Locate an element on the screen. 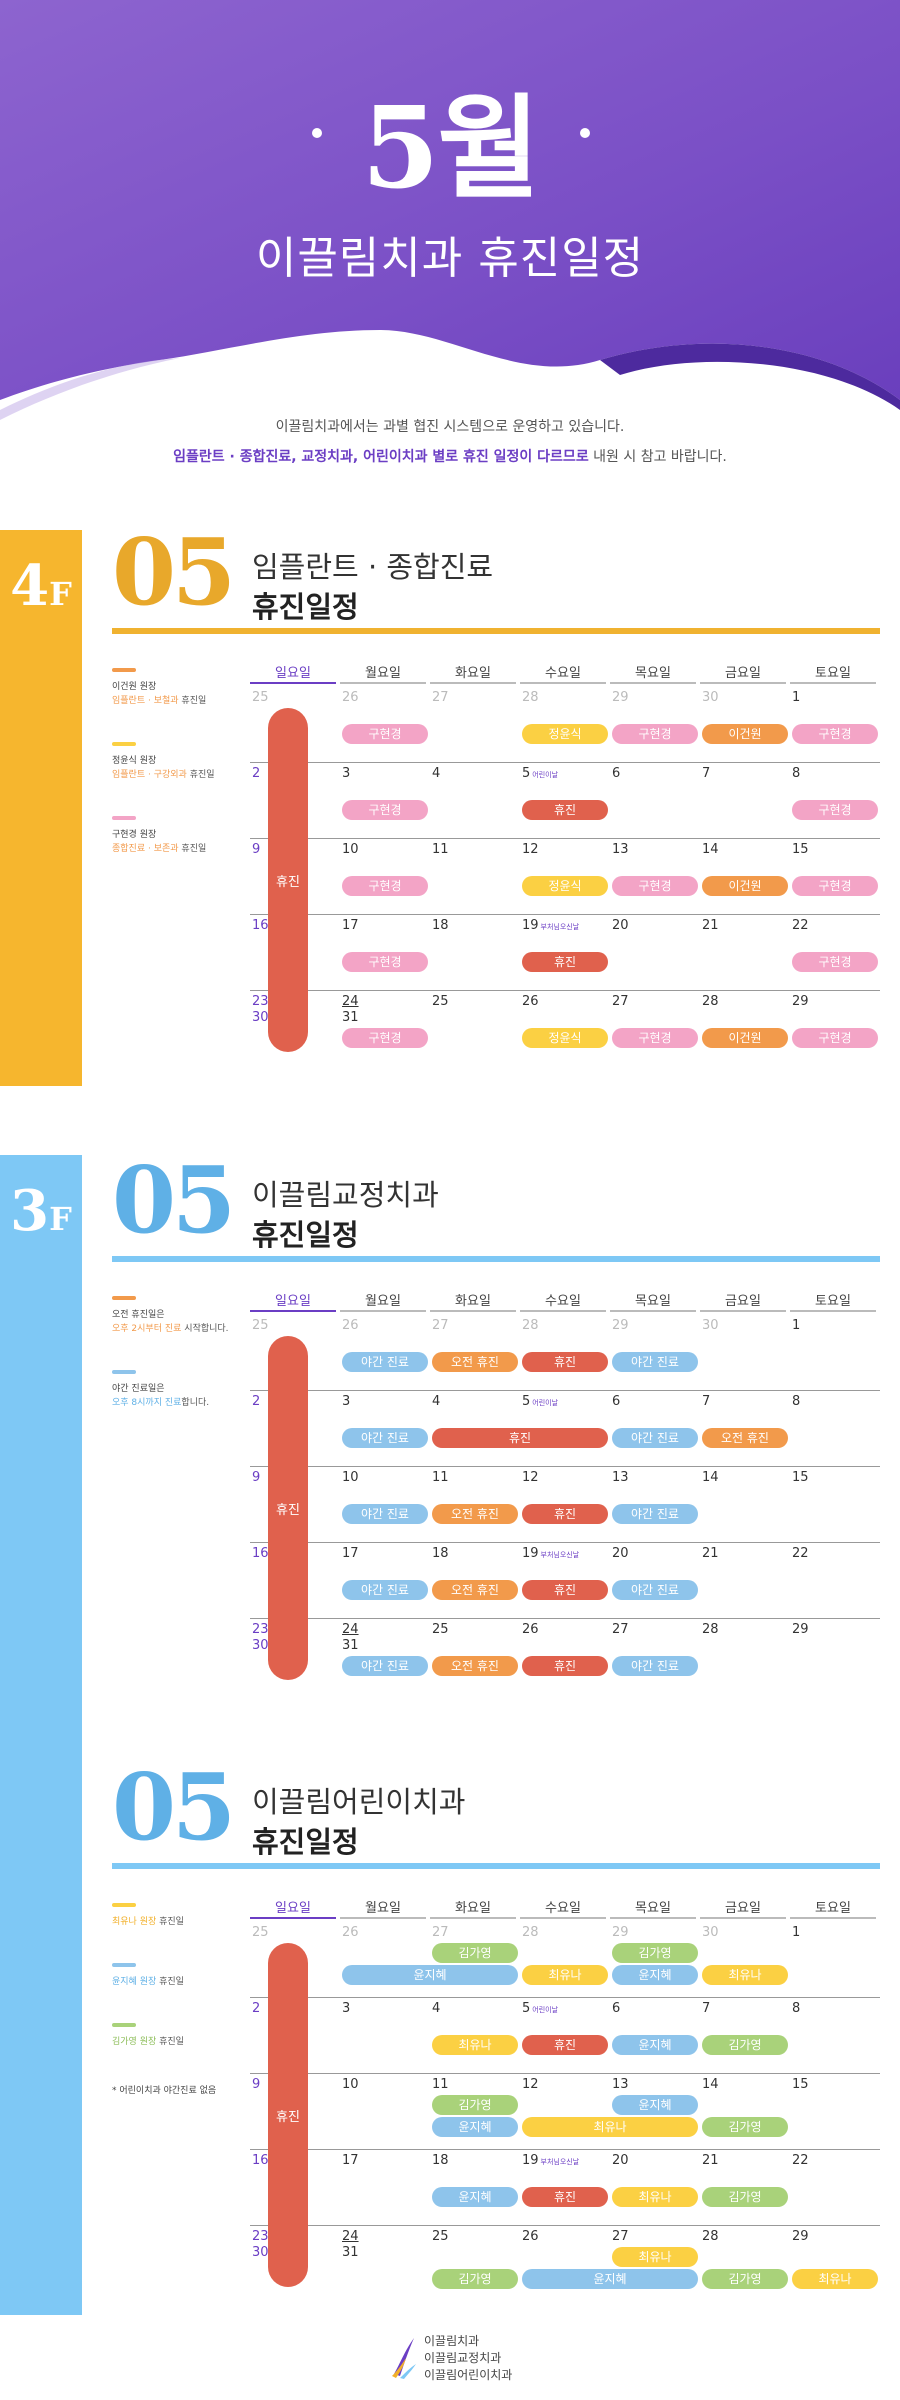 The image size is (900, 2400). day-number: 5 어린이날 is located at coordinates (540, 1401).